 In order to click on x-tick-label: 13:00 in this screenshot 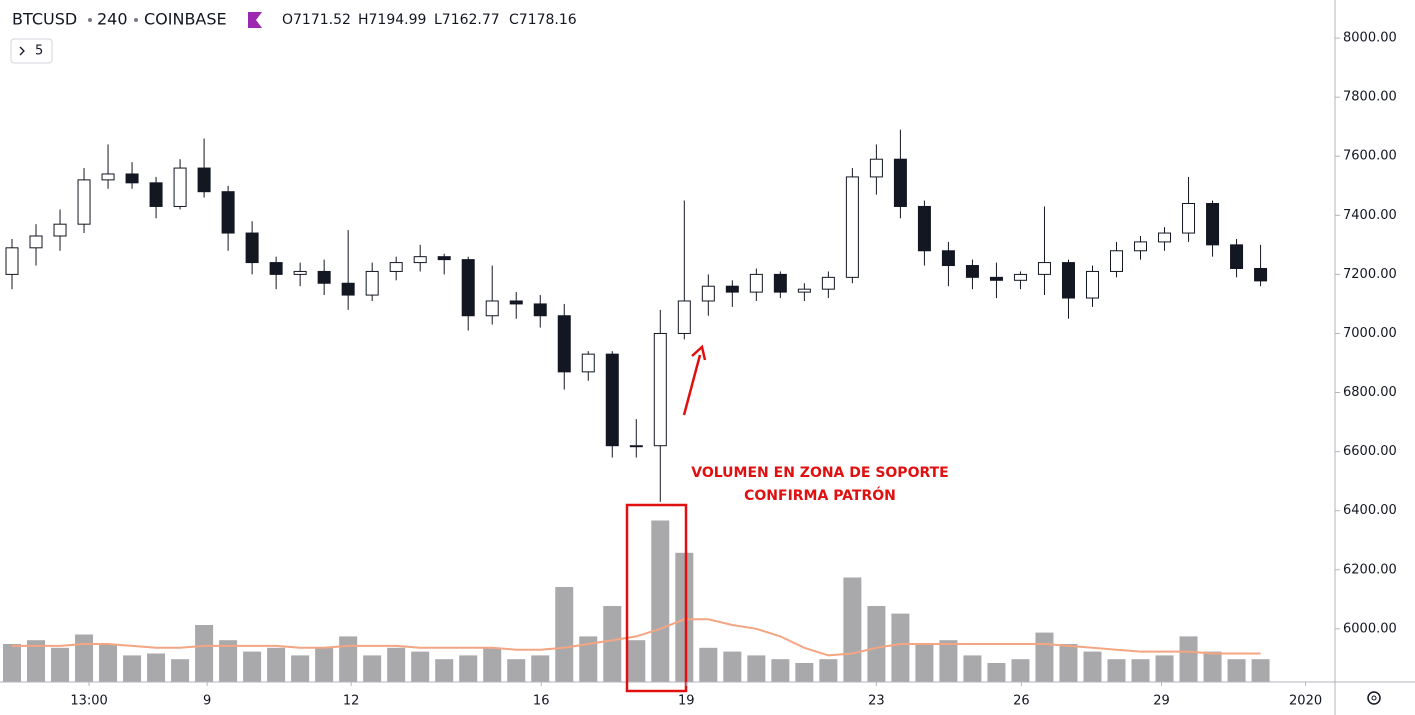, I will do `click(88, 701)`.